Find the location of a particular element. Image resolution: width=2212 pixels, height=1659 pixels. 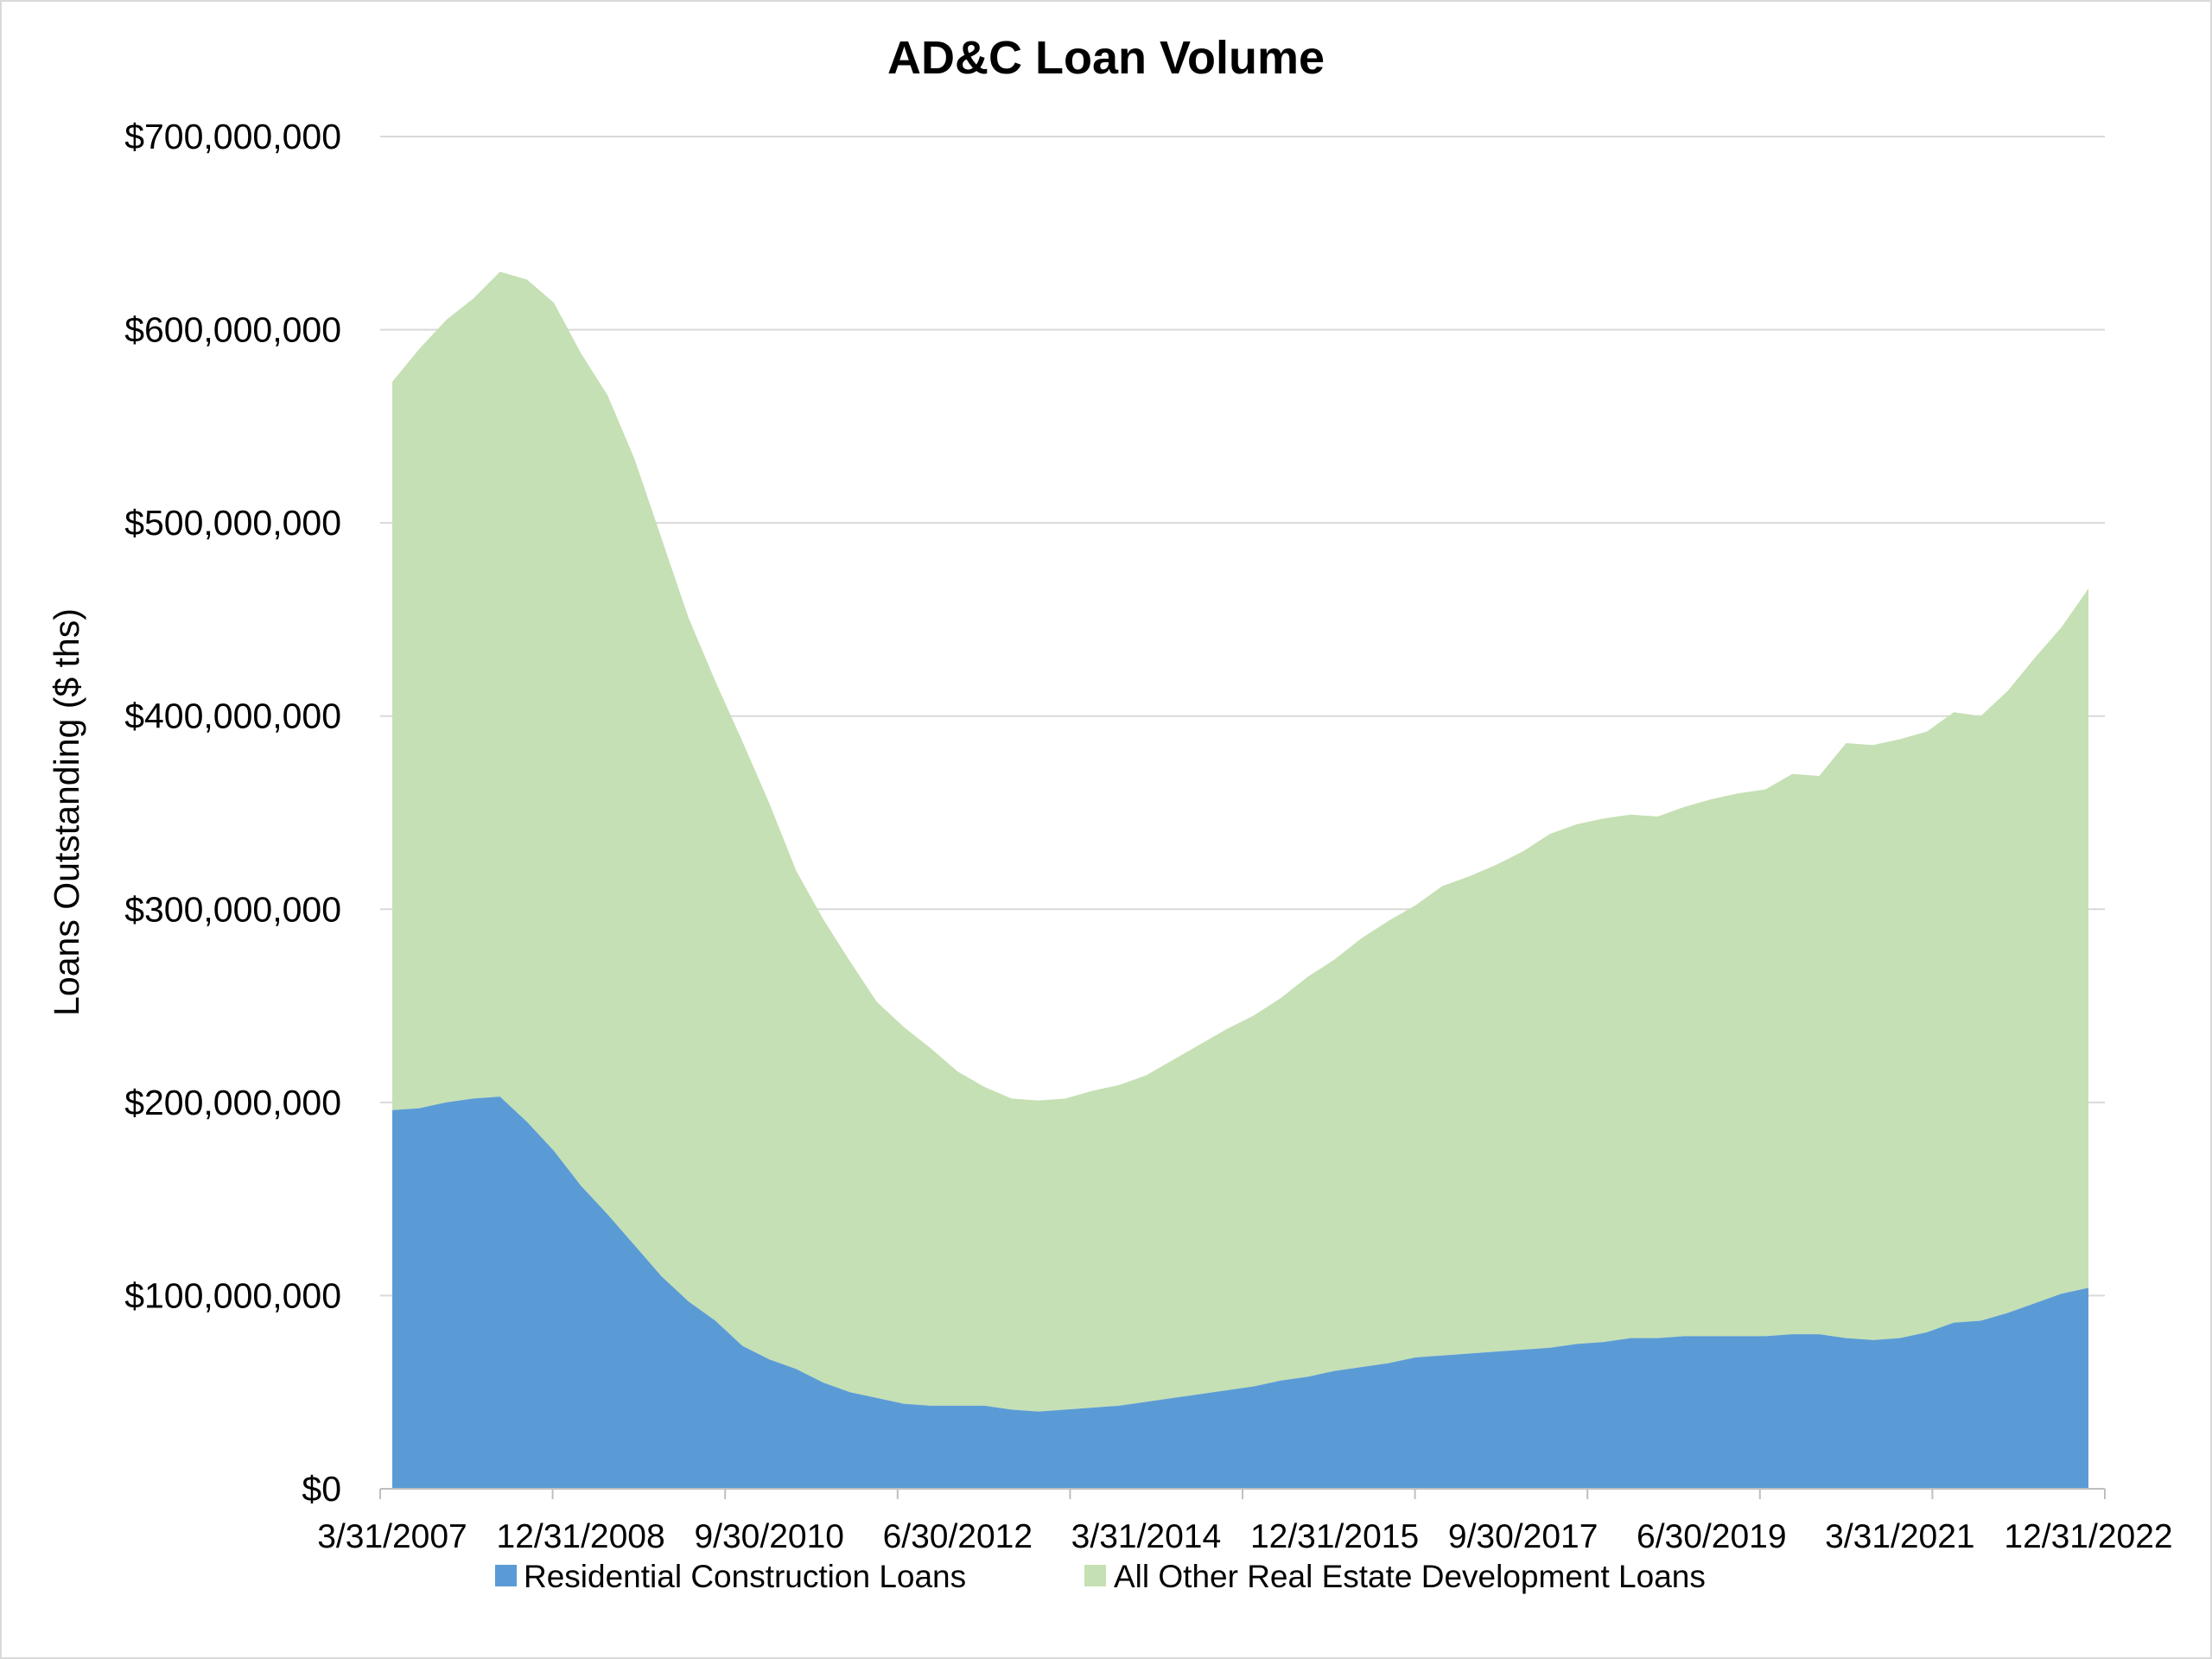

legend-swatch-residential is located at coordinates (506, 1575).